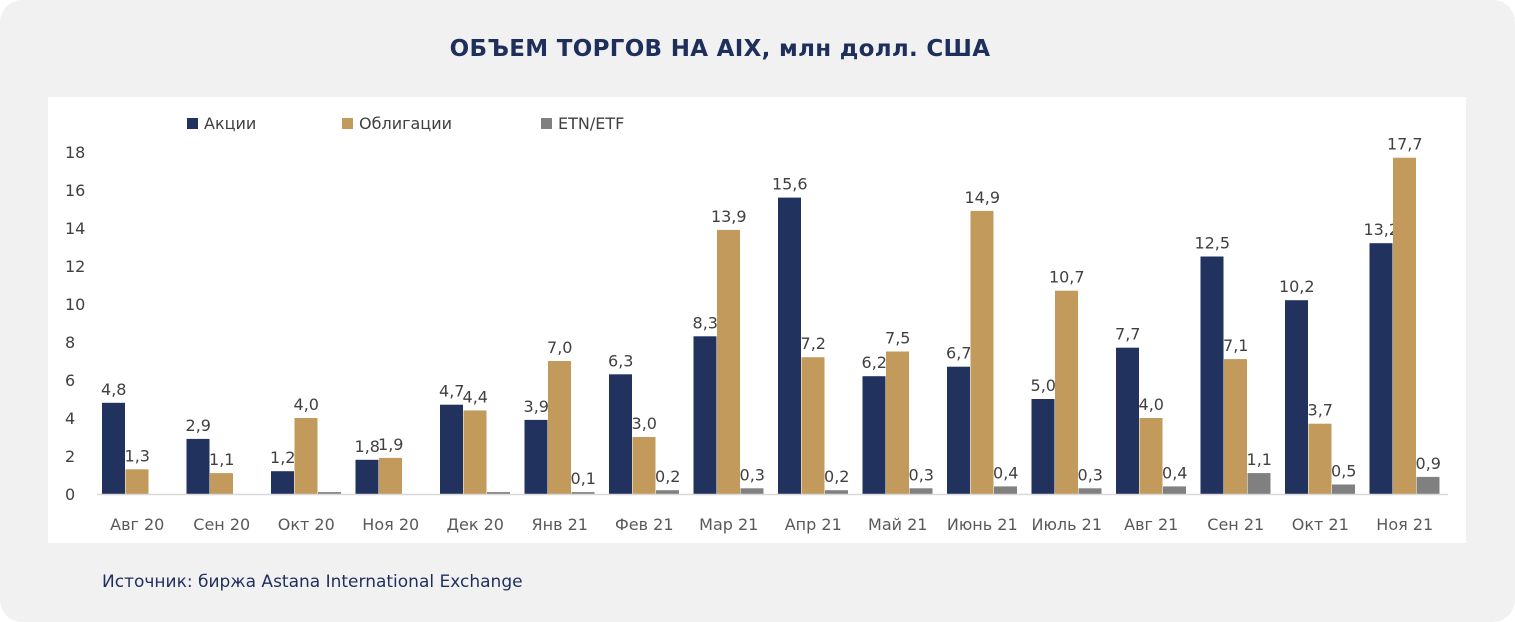  Describe the element at coordinates (620, 360) in the screenshot. I see `data-label: 6,3` at that location.